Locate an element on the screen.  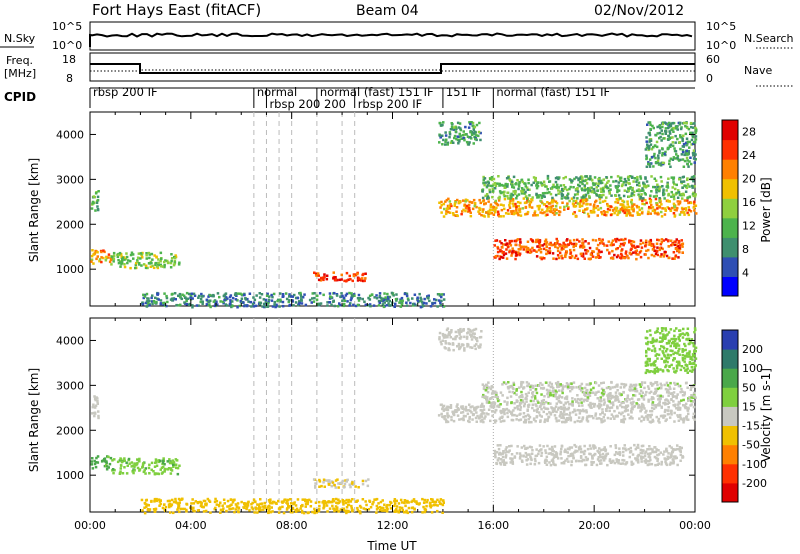
colorbar-tick: 4 is located at coordinates (745, 273).